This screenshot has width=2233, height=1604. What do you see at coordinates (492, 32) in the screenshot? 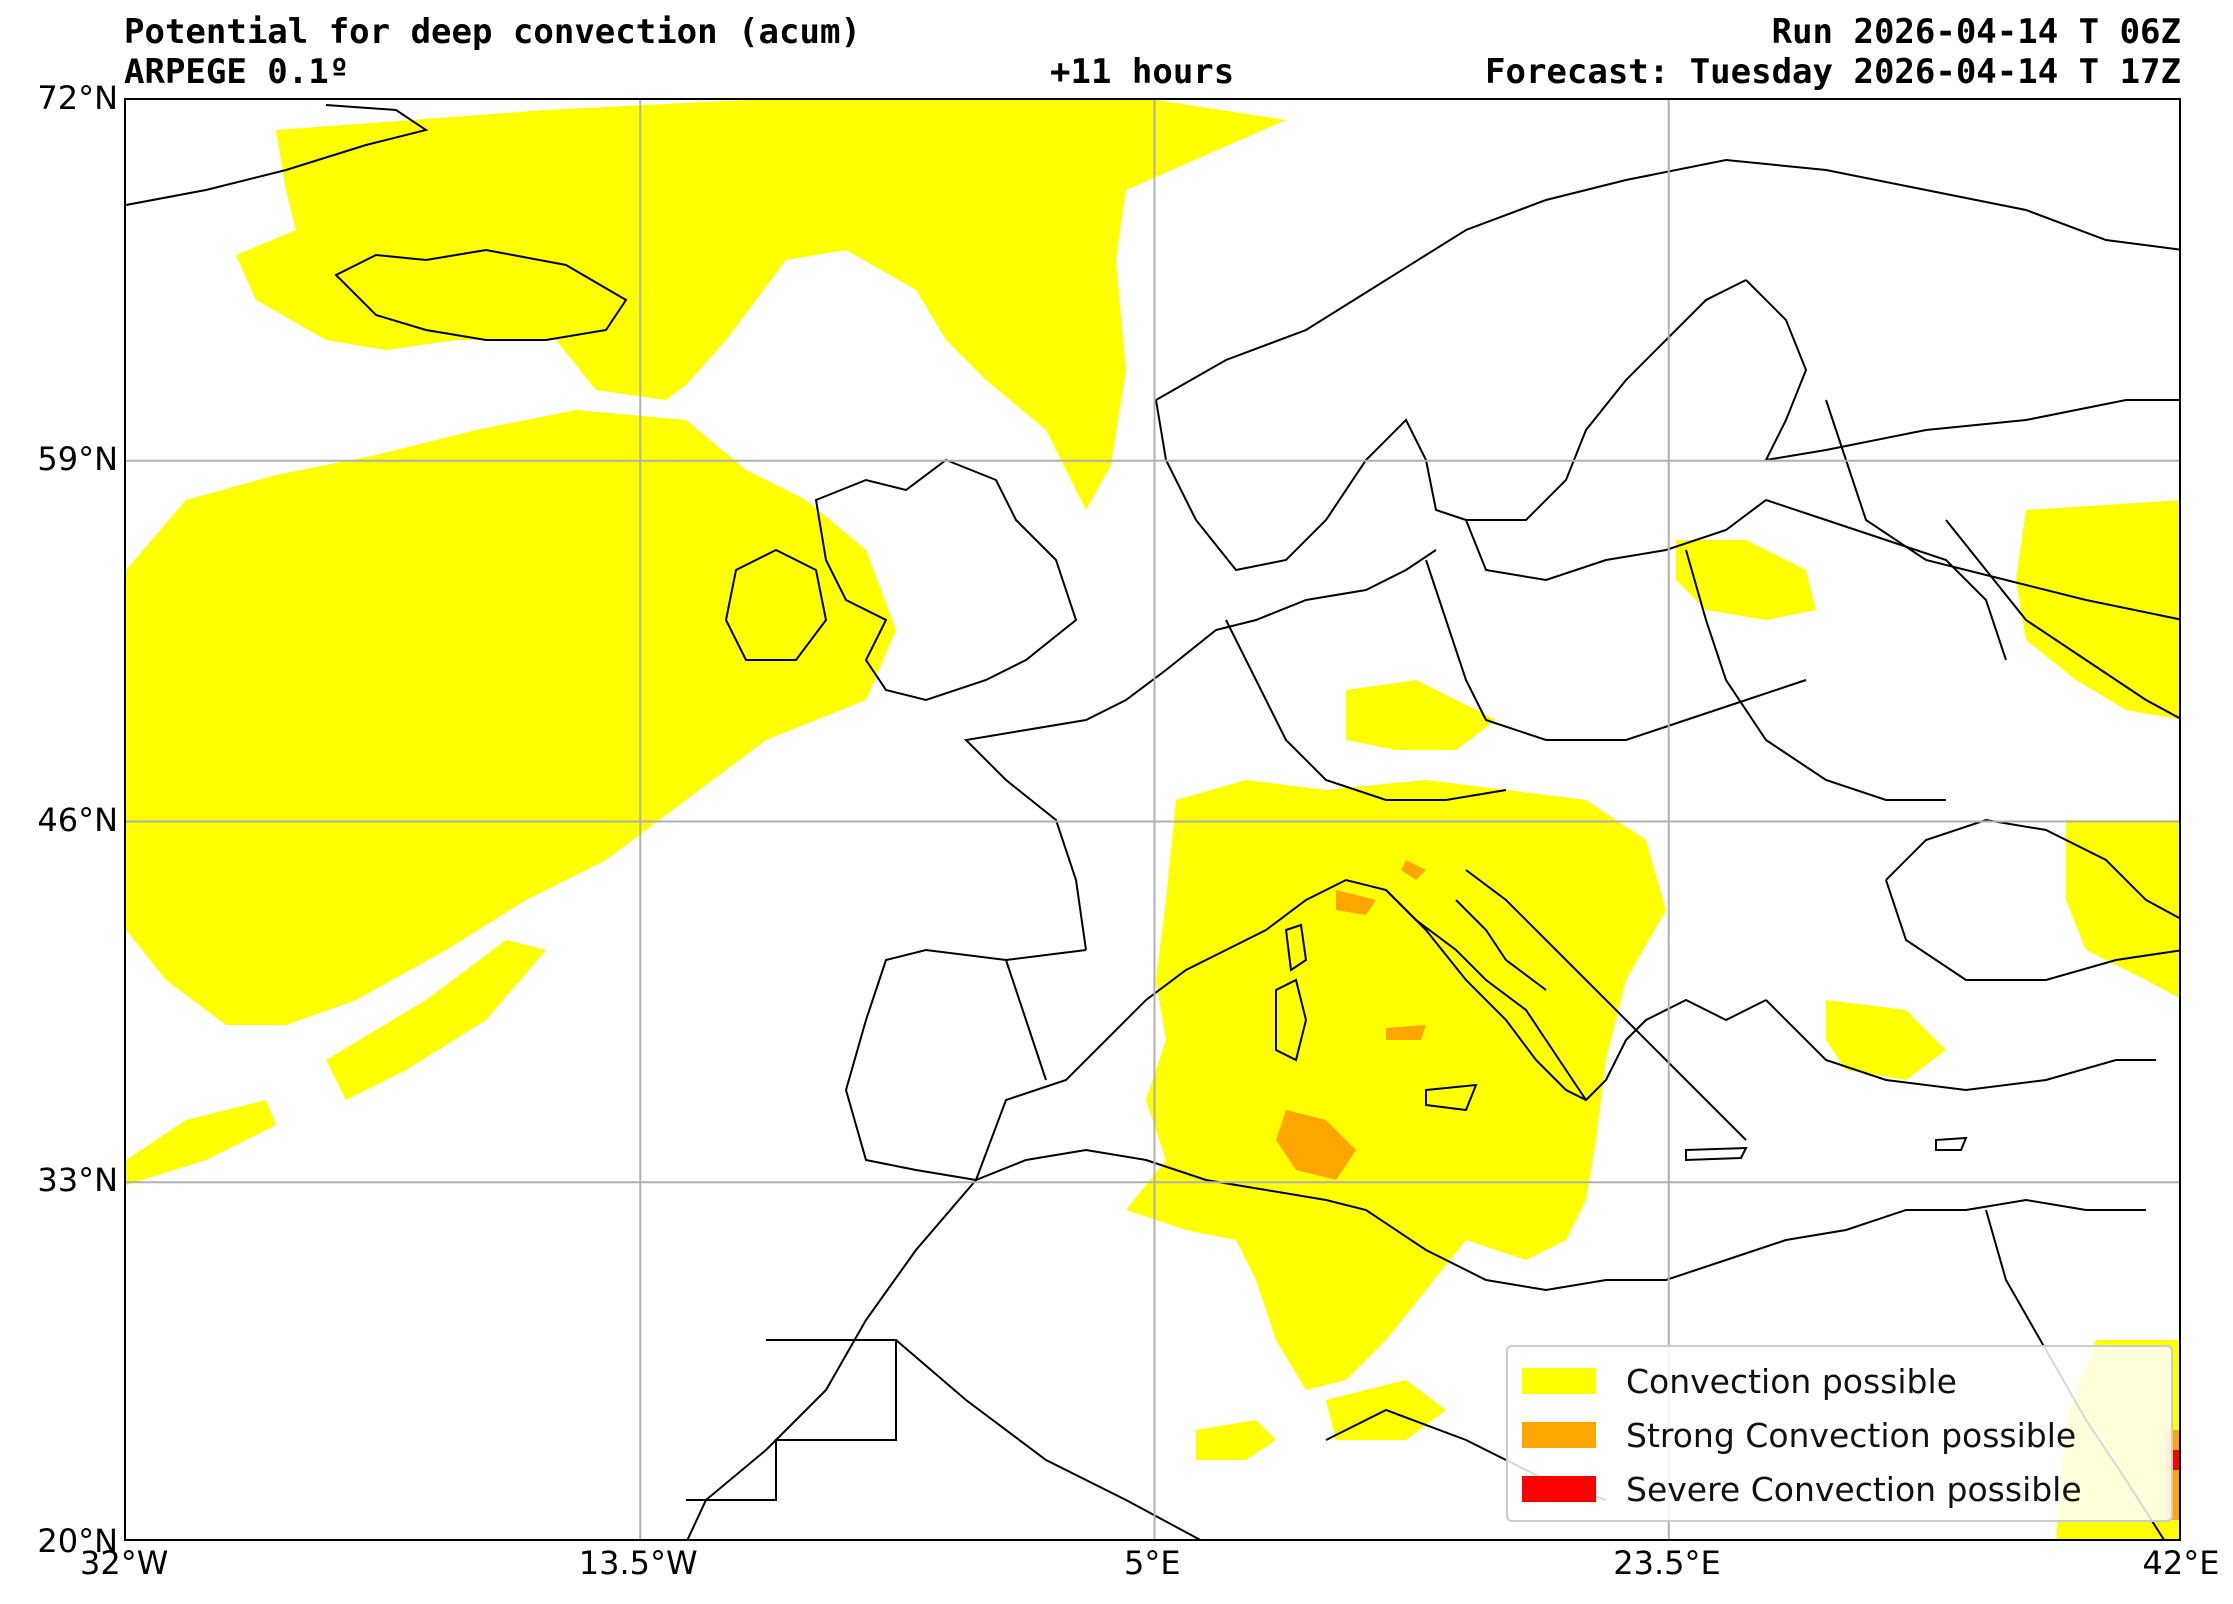
I see `map-title: Potential for deep convection (acum)` at bounding box center [492, 32].